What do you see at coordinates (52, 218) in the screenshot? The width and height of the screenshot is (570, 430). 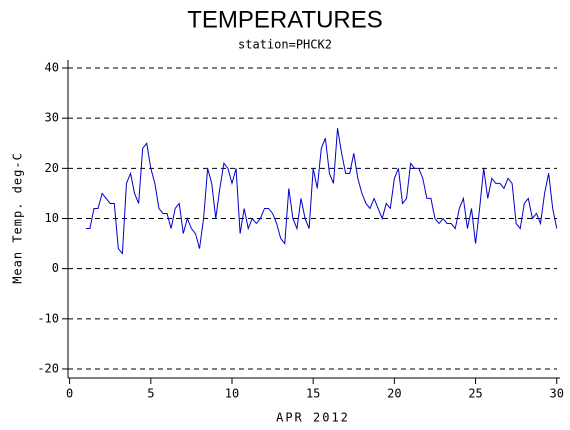 I see `y-tick-label: 10` at bounding box center [52, 218].